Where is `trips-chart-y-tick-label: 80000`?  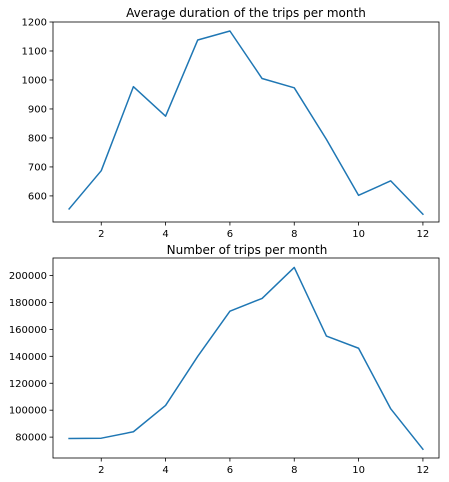 trips-chart-y-tick-label: 80000 is located at coordinates (31, 438).